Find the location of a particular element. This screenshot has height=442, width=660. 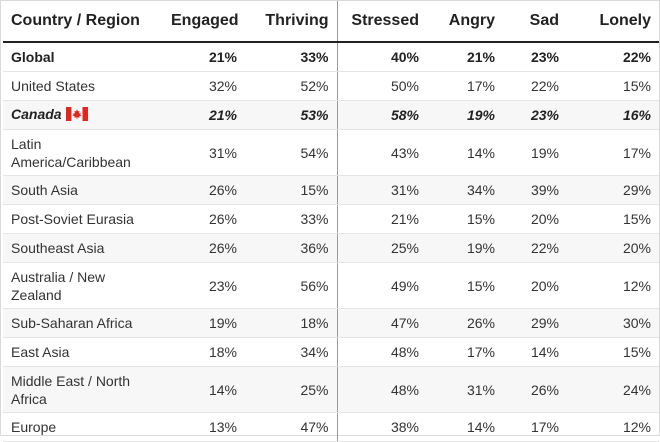

value-cell-sad: 29% is located at coordinates (535, 323).